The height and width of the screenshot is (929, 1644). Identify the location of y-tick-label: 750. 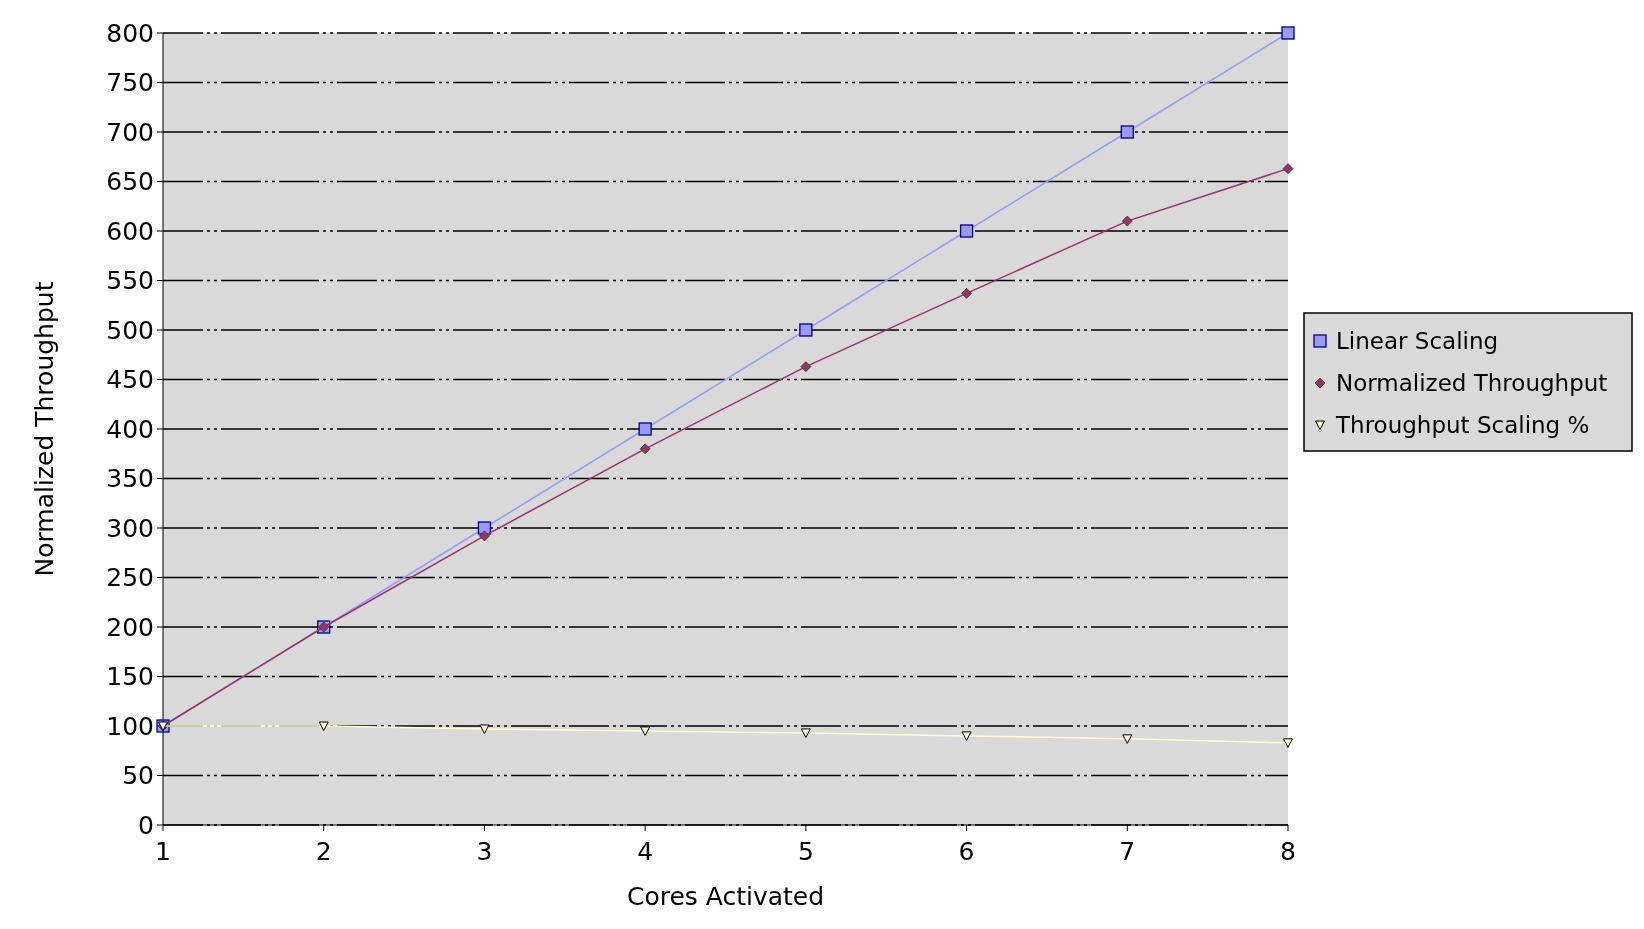
(130, 83).